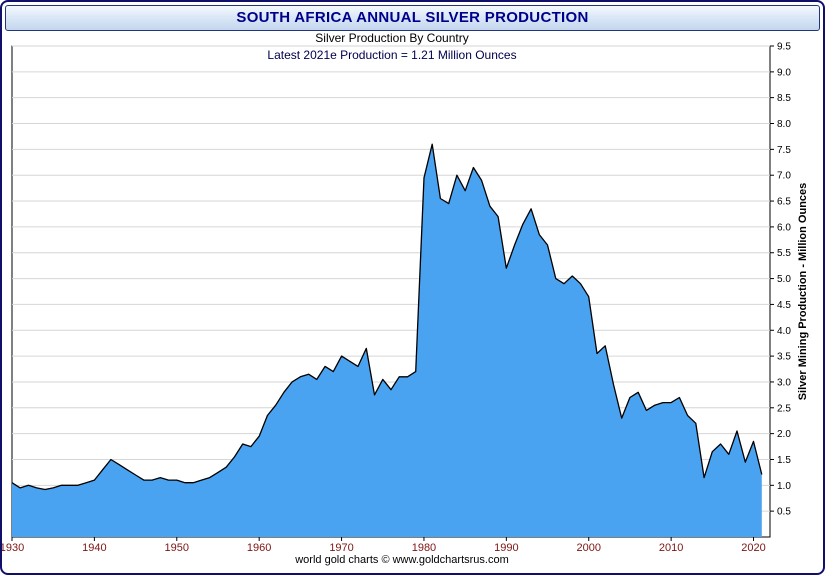 The image size is (825, 575). What do you see at coordinates (671, 548) in the screenshot?
I see `svg-text: 2010` at bounding box center [671, 548].